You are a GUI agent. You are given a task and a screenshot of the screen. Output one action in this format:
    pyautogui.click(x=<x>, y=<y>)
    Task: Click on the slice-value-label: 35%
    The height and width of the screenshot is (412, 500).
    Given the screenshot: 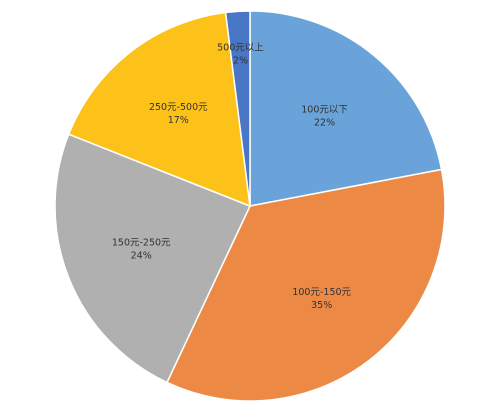 What is the action you would take?
    pyautogui.click(x=321, y=305)
    